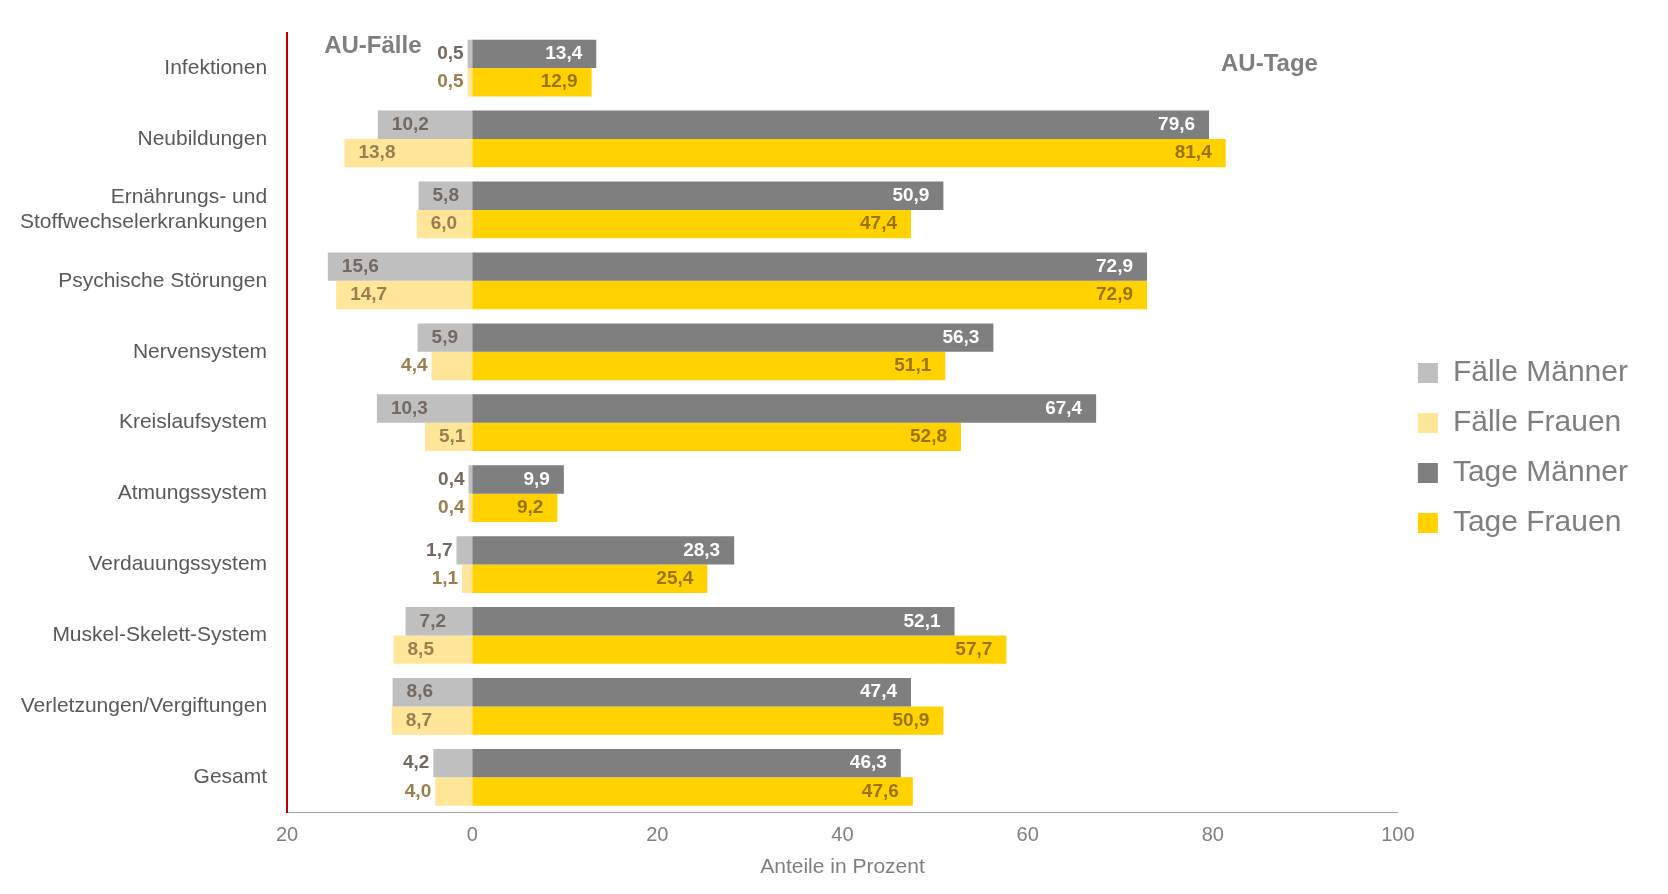 The height and width of the screenshot is (894, 1668). Describe the element at coordinates (445, 194) in the screenshot. I see `data-label: 5,8` at that location.